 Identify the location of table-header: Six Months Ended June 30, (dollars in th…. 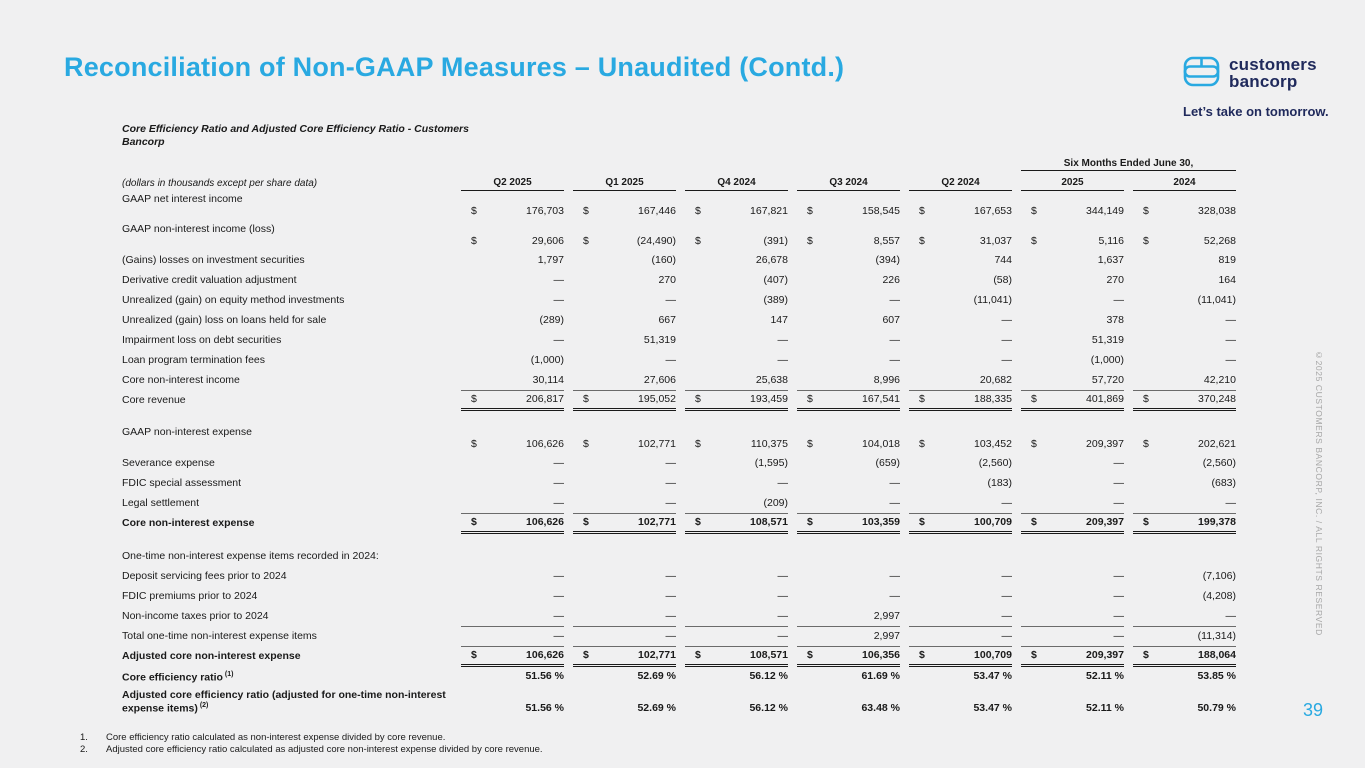
(679, 171).